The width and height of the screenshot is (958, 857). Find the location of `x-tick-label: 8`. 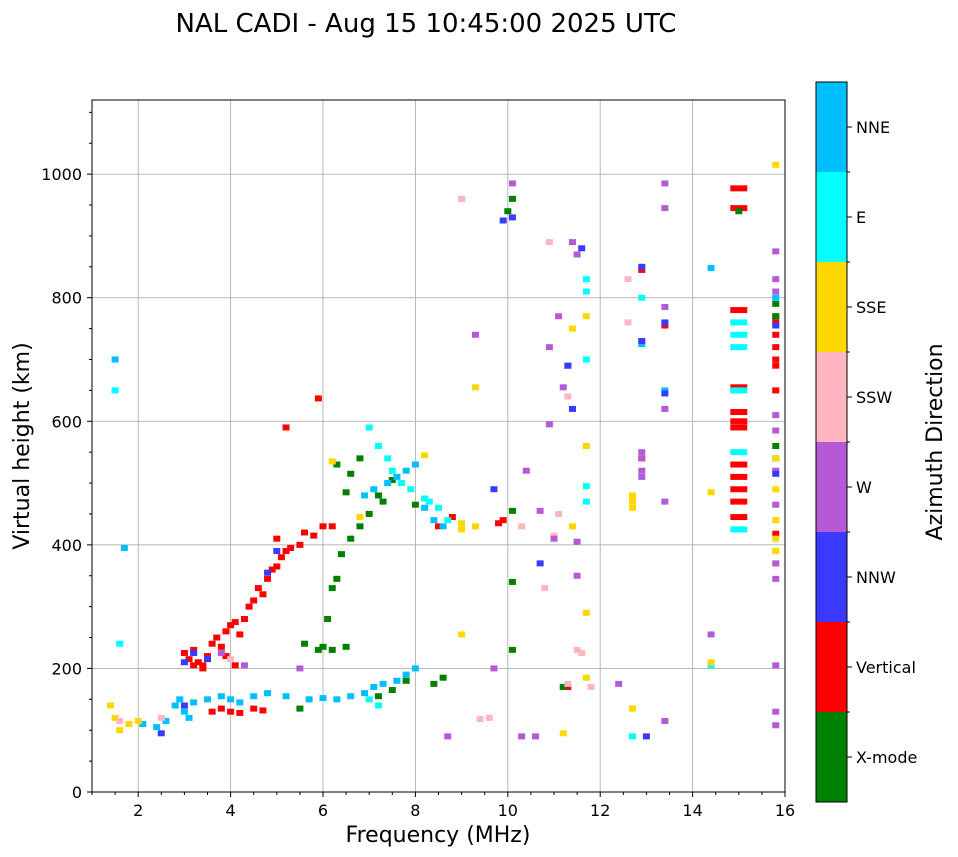

x-tick-label: 8 is located at coordinates (415, 810).